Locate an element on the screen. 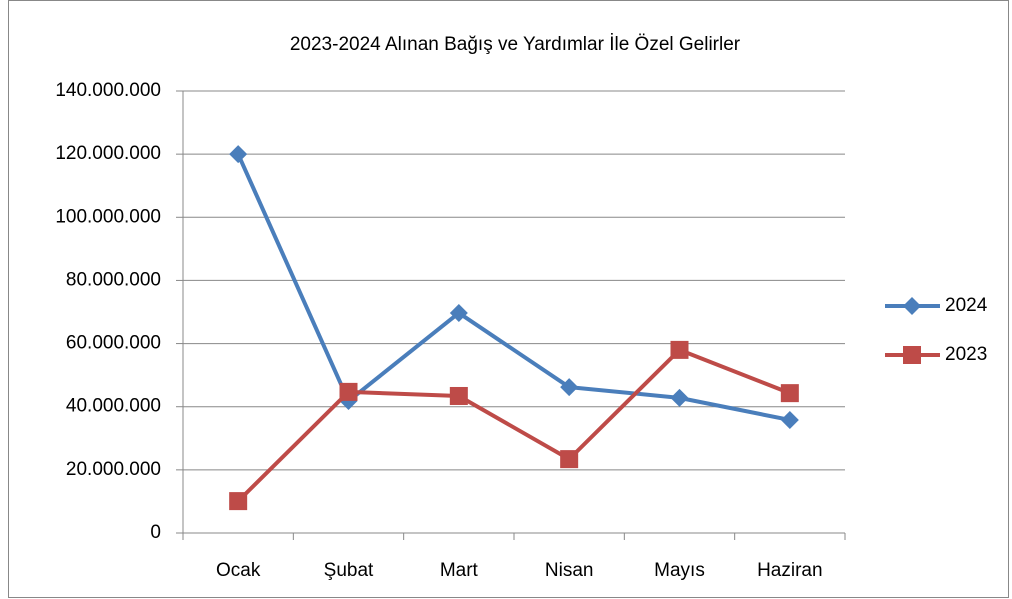 The image size is (1012, 599). x-tick-label: Ocak is located at coordinates (238, 570).